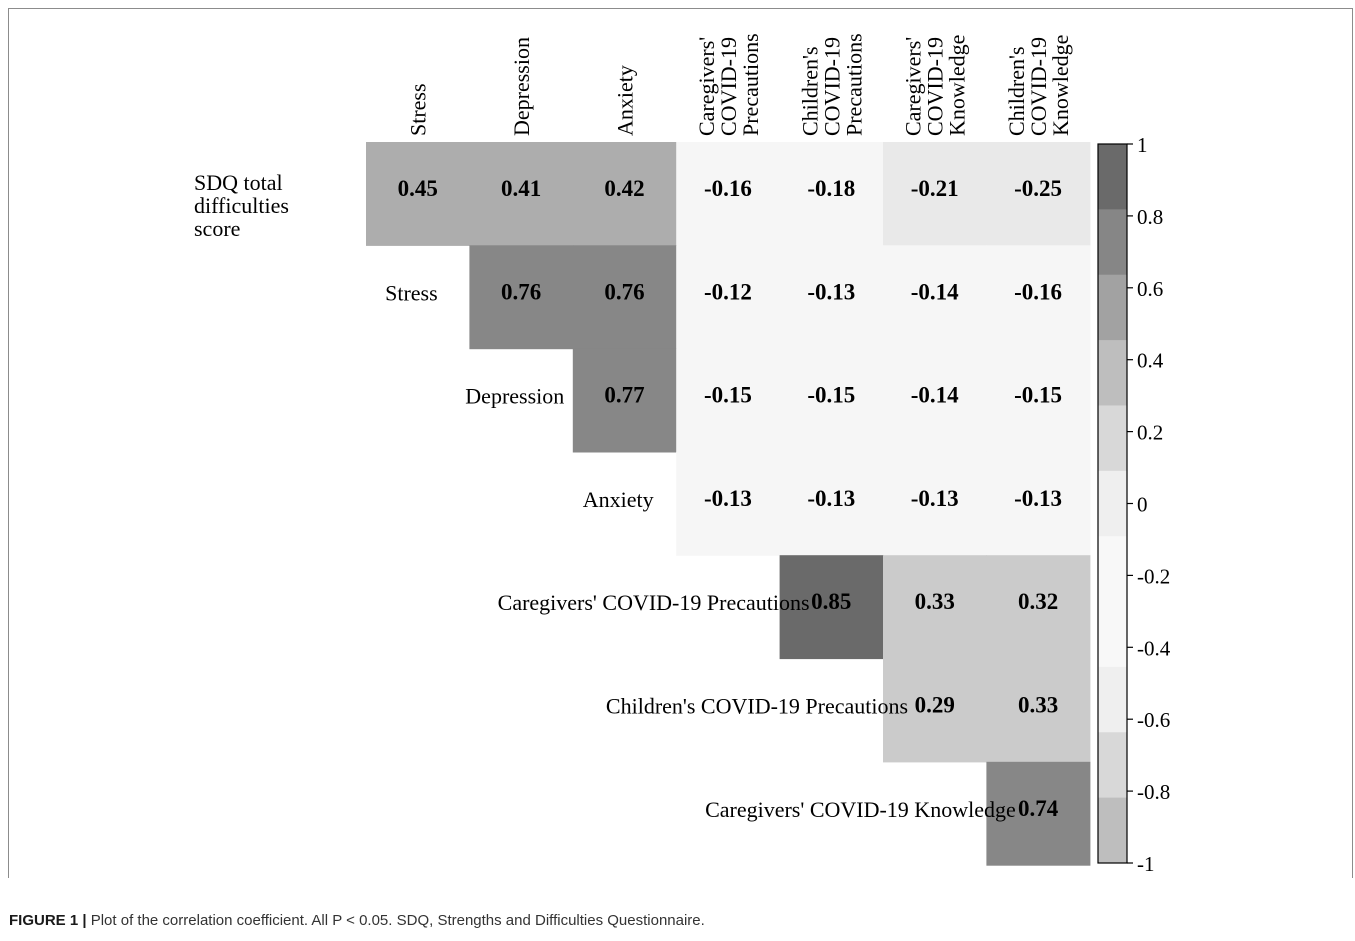 The width and height of the screenshot is (1355, 941). Describe the element at coordinates (521, 86) in the screenshot. I see `column-header-depression: Depression` at that location.